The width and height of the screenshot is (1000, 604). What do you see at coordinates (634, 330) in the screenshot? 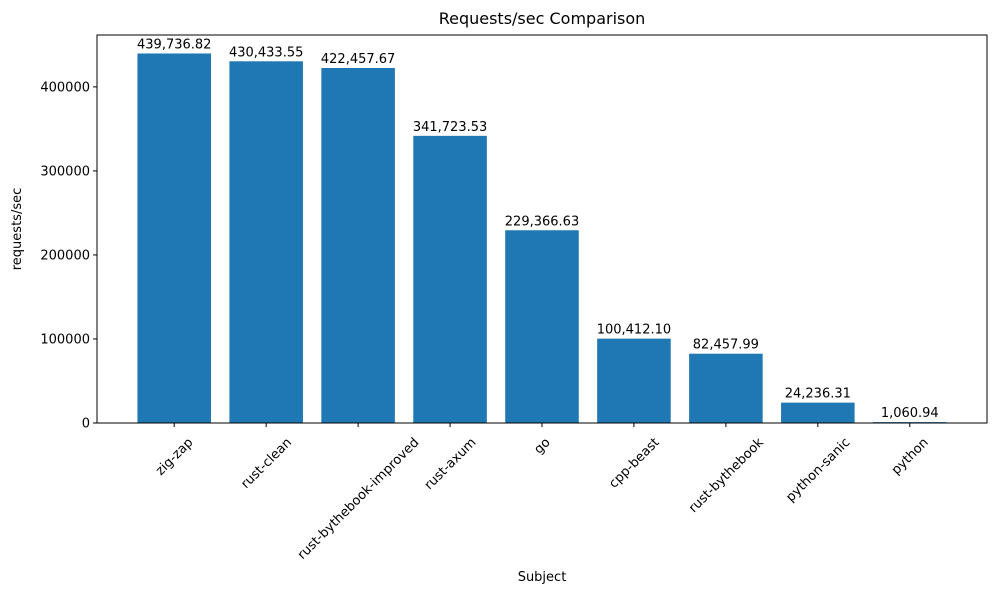
I see `bar-value-label: 100,412.10` at bounding box center [634, 330].